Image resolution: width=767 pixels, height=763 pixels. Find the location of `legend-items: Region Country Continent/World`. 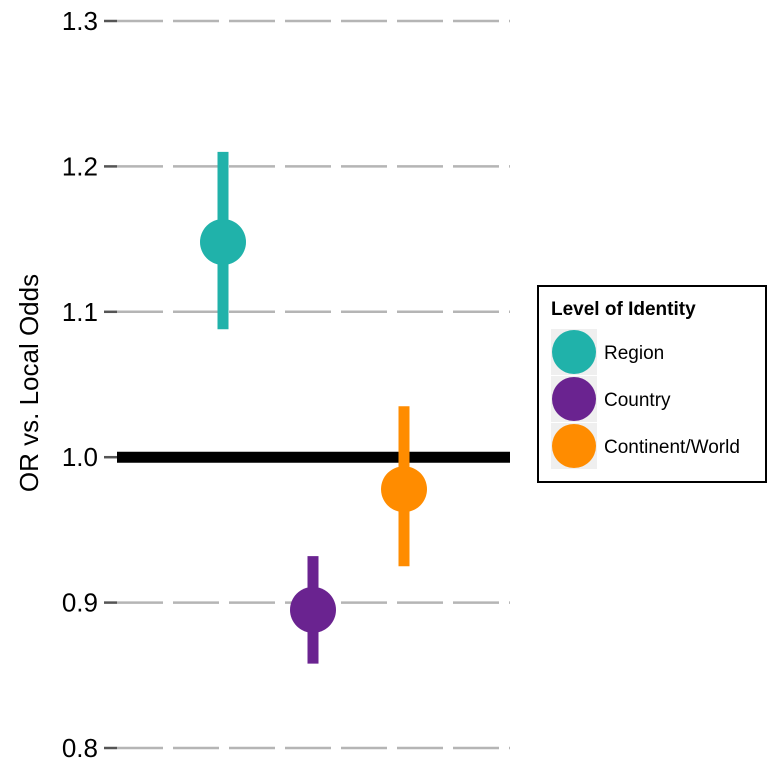

legend-items: Region Country Continent/World is located at coordinates (645, 399).